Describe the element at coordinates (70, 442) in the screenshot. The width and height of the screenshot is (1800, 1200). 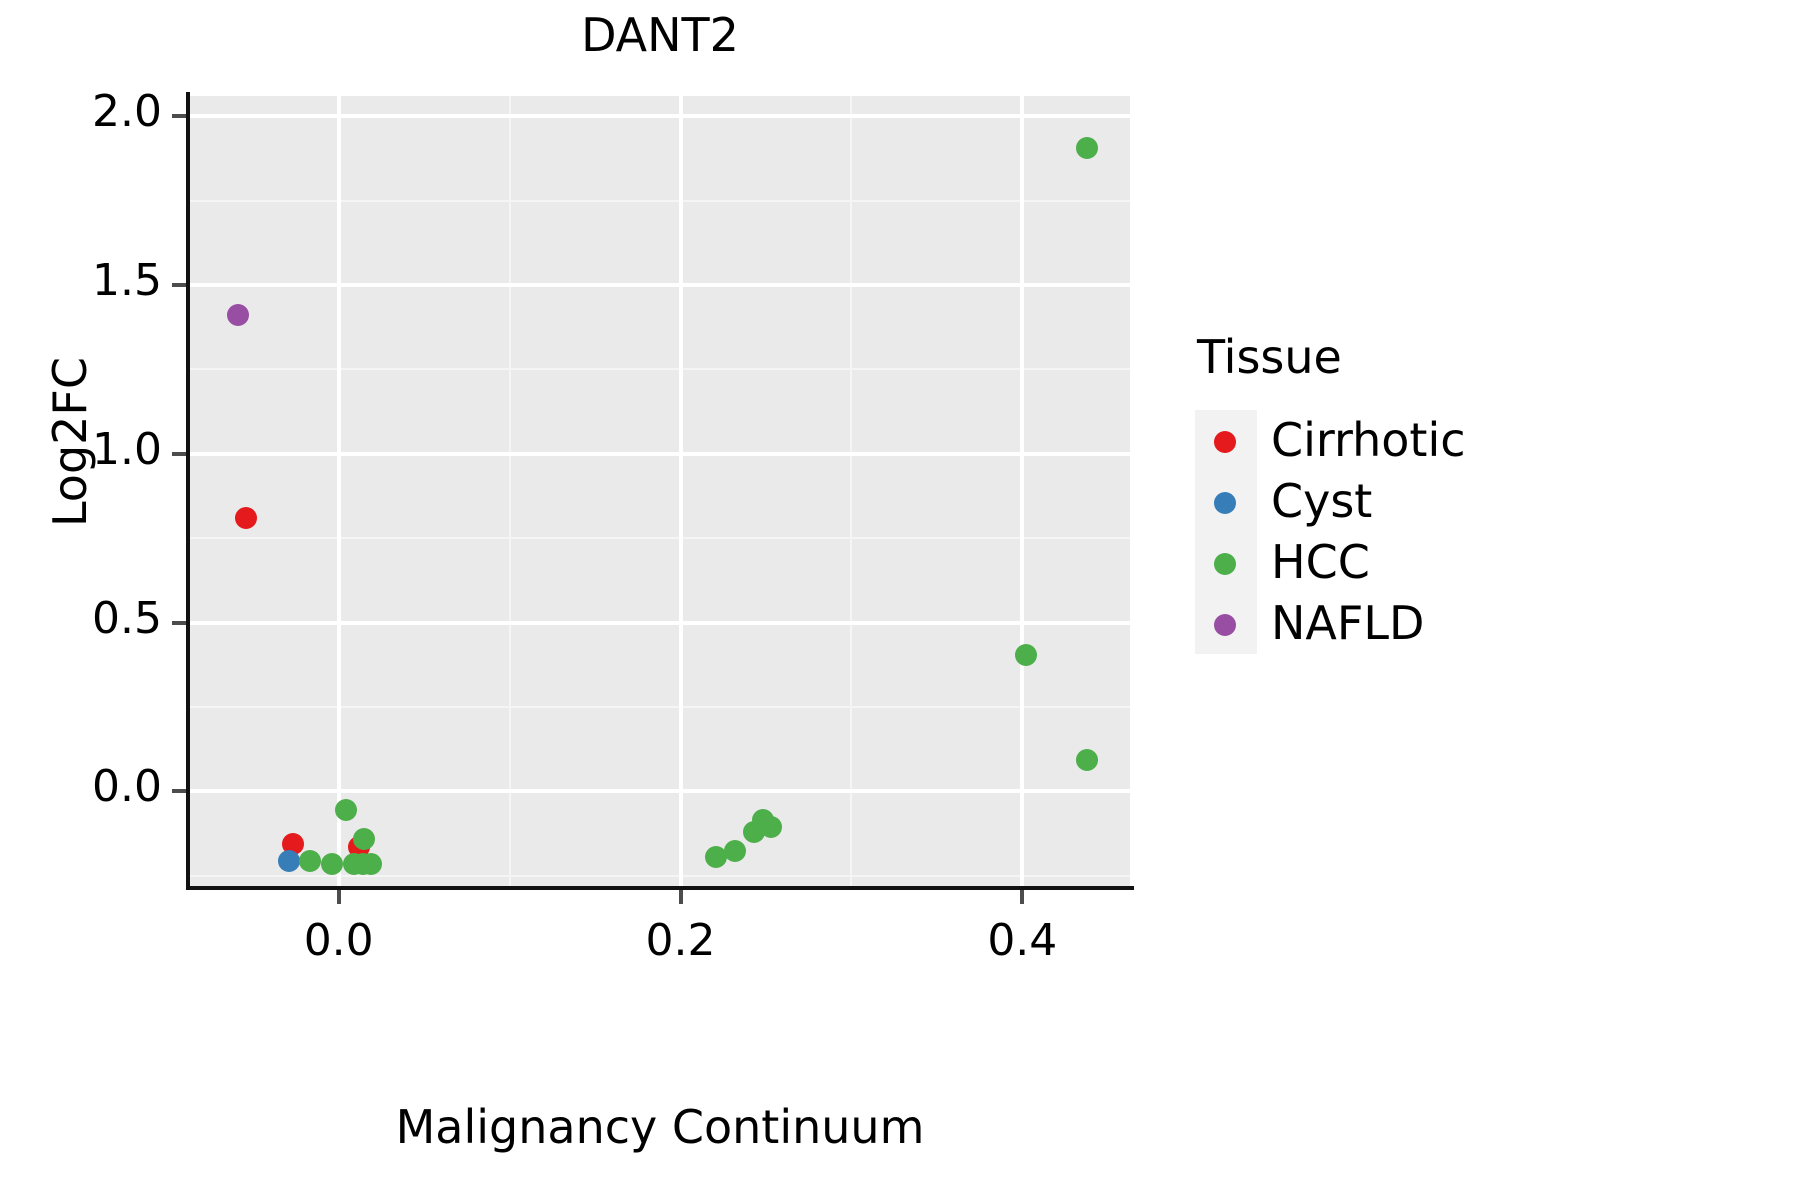
I see `y-axis-label: Log2FC` at that location.